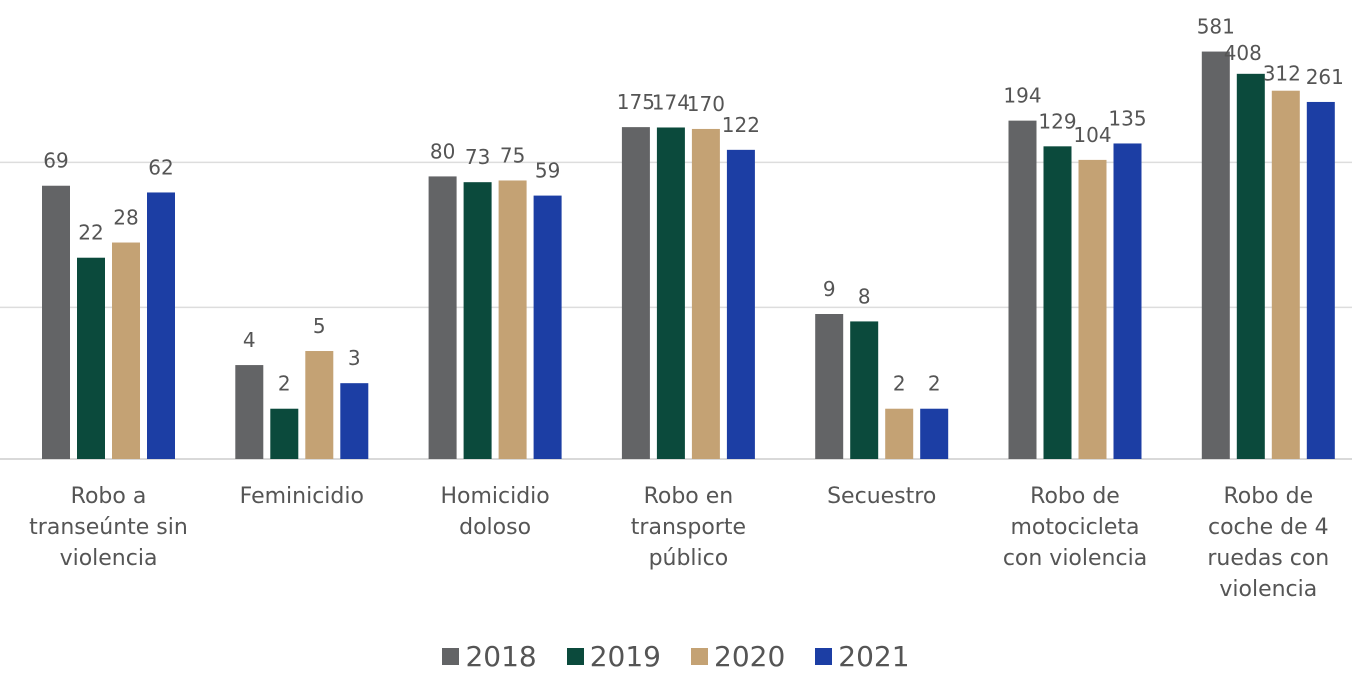  I want to click on category-label-4: Secuestro, so click(881, 496).